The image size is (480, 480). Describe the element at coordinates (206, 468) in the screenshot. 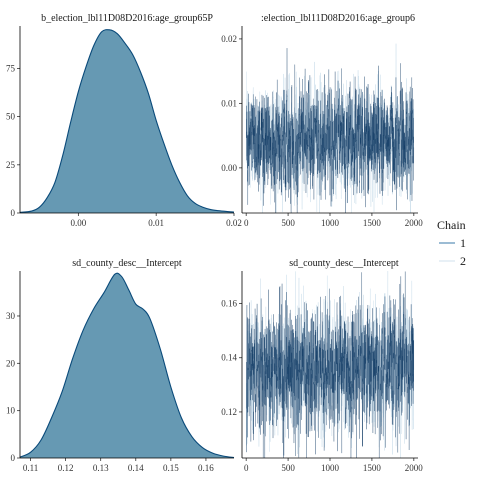

I see `x-tick-label: 0.16` at that location.